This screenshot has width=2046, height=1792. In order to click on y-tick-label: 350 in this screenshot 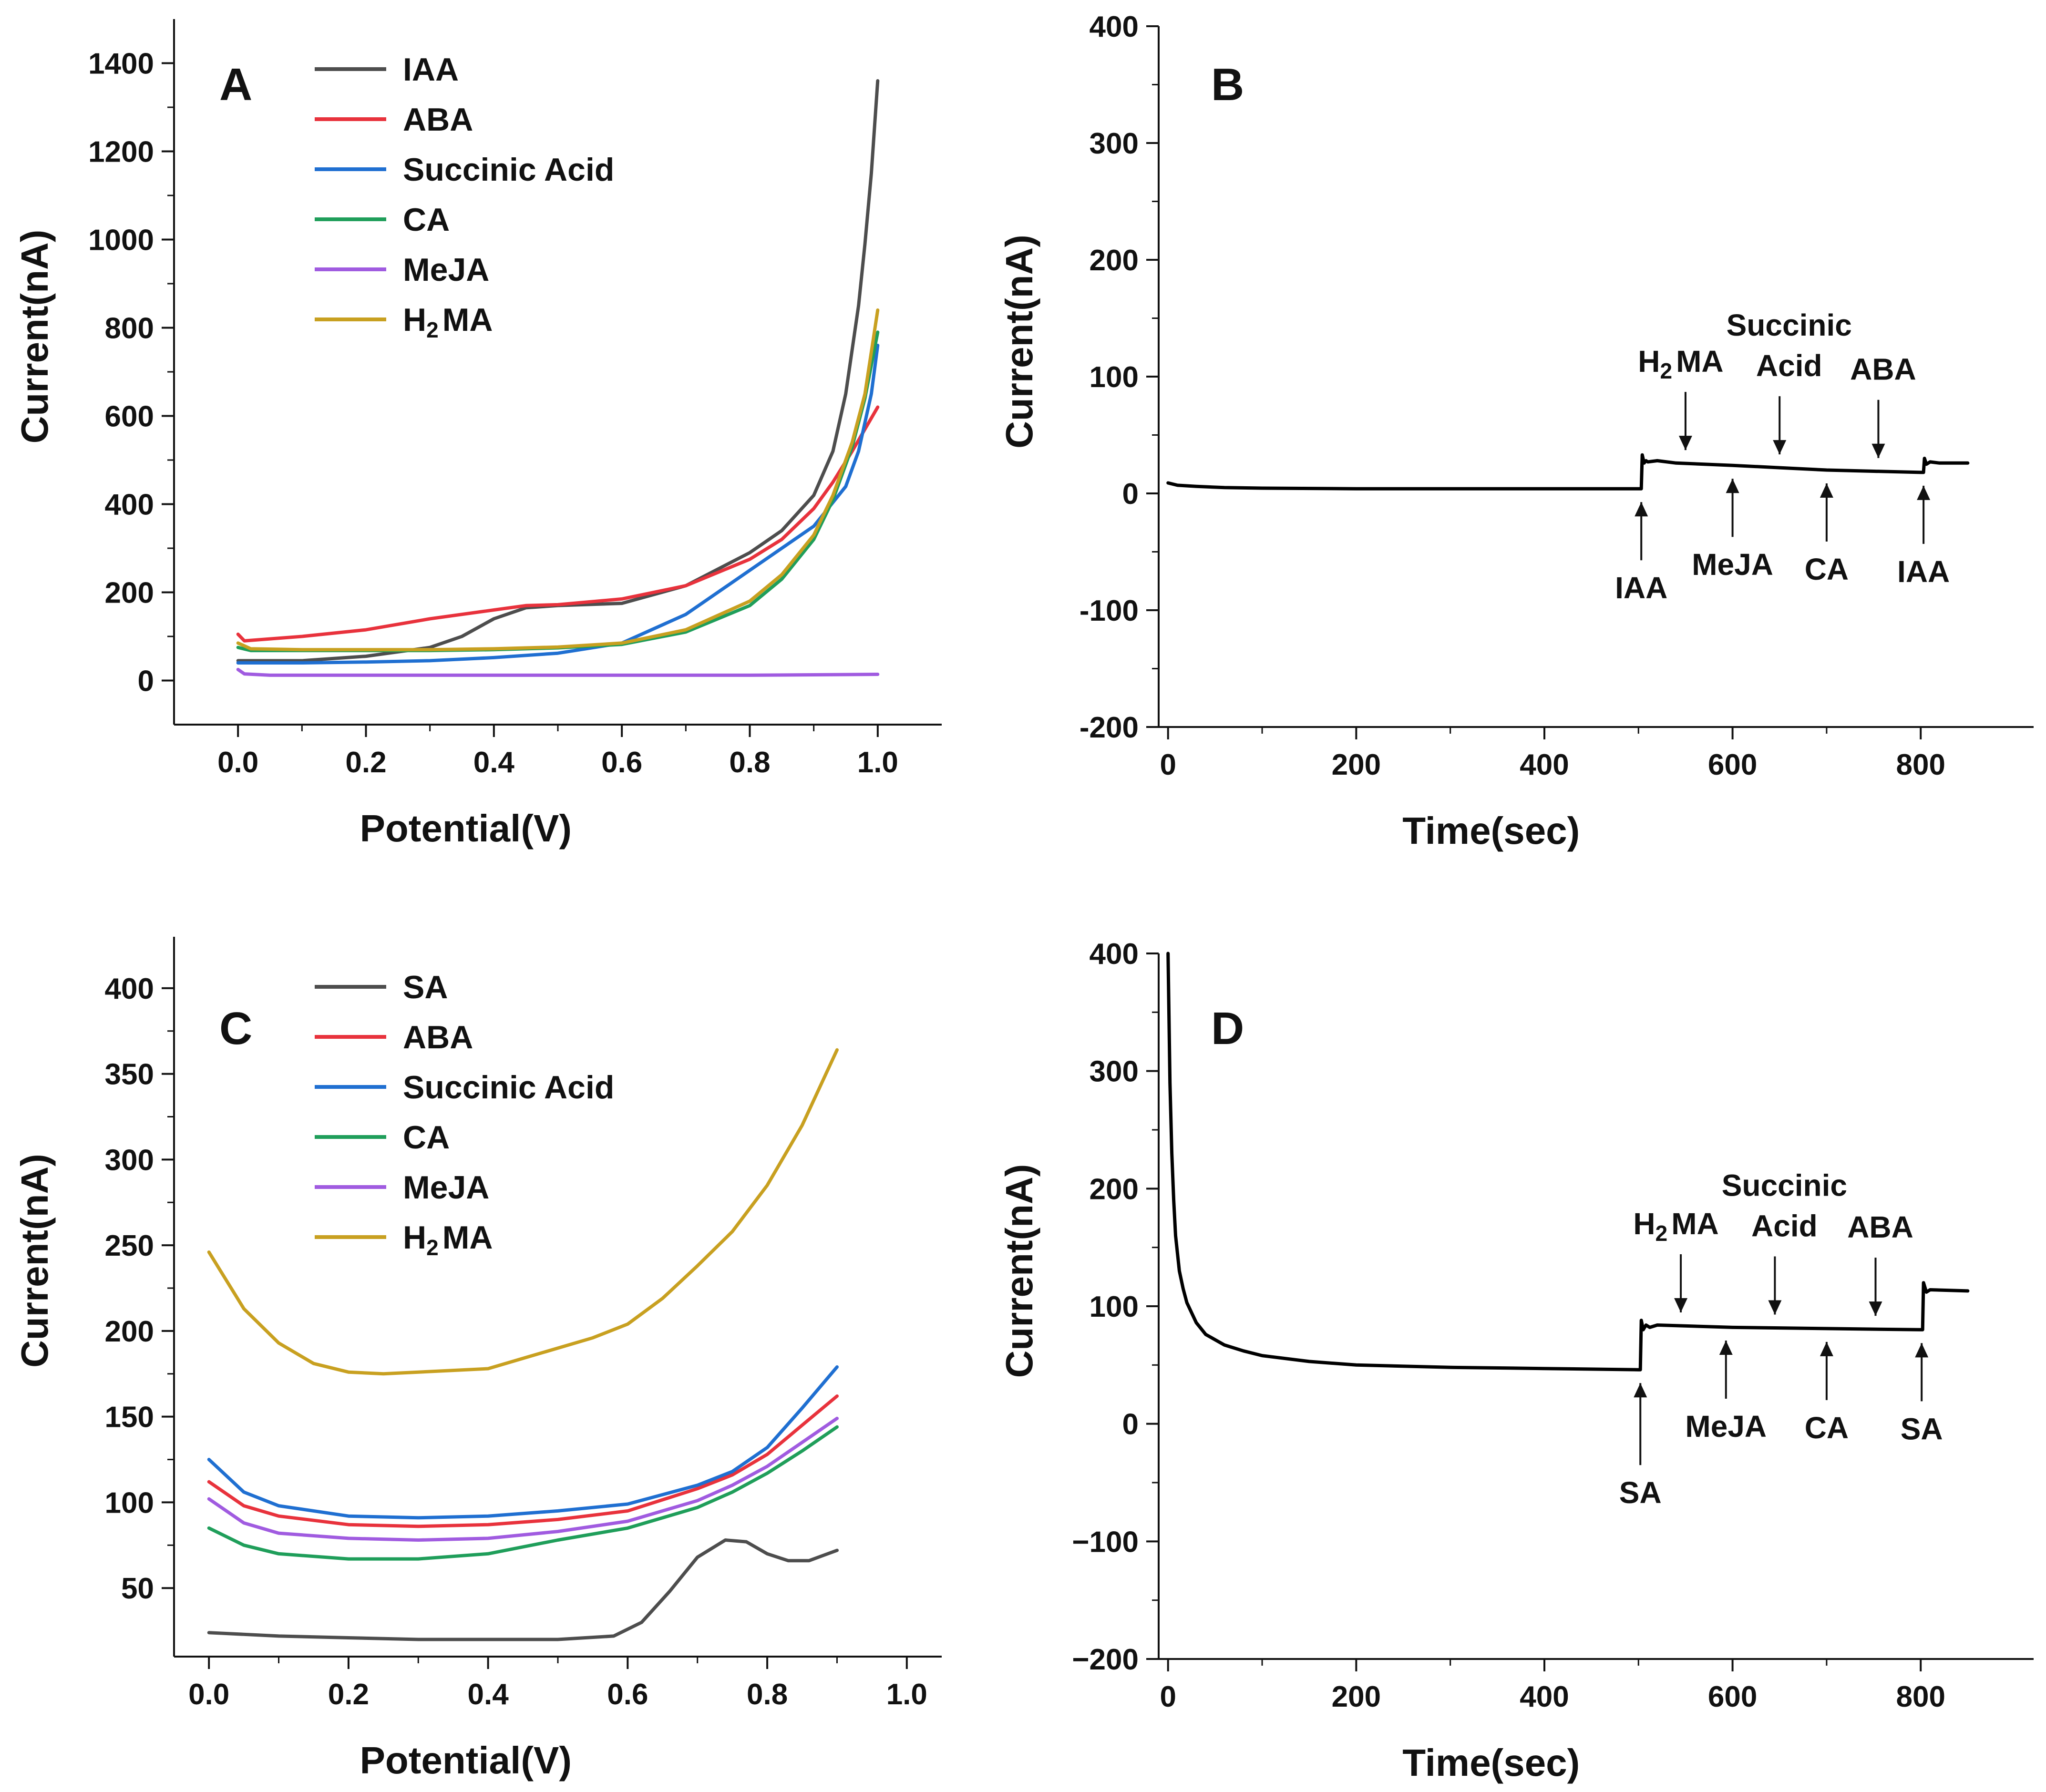, I will do `click(129, 1074)`.